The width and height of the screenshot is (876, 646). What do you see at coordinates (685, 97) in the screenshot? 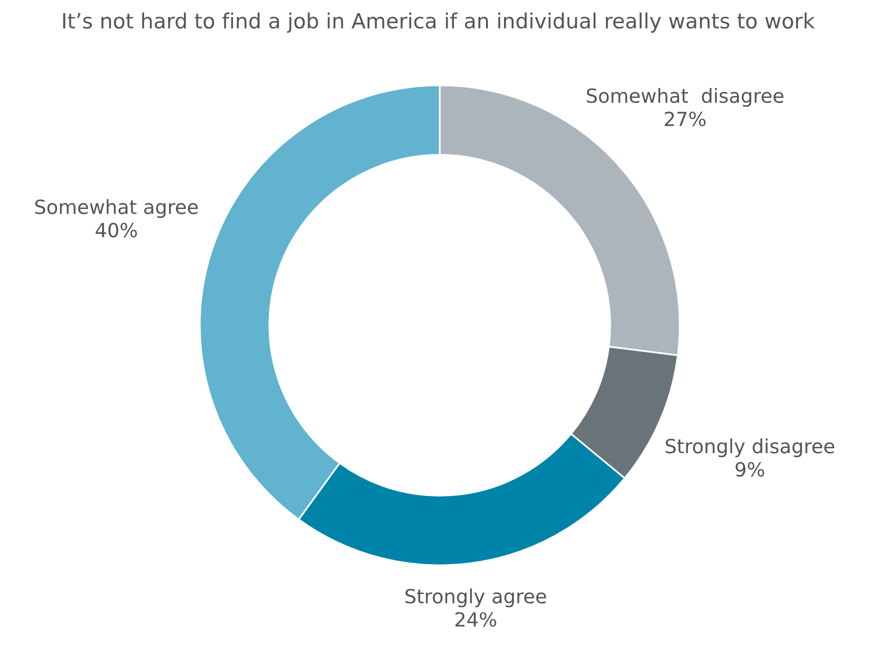
I see `slice-label: Somewhat disagree` at bounding box center [685, 97].